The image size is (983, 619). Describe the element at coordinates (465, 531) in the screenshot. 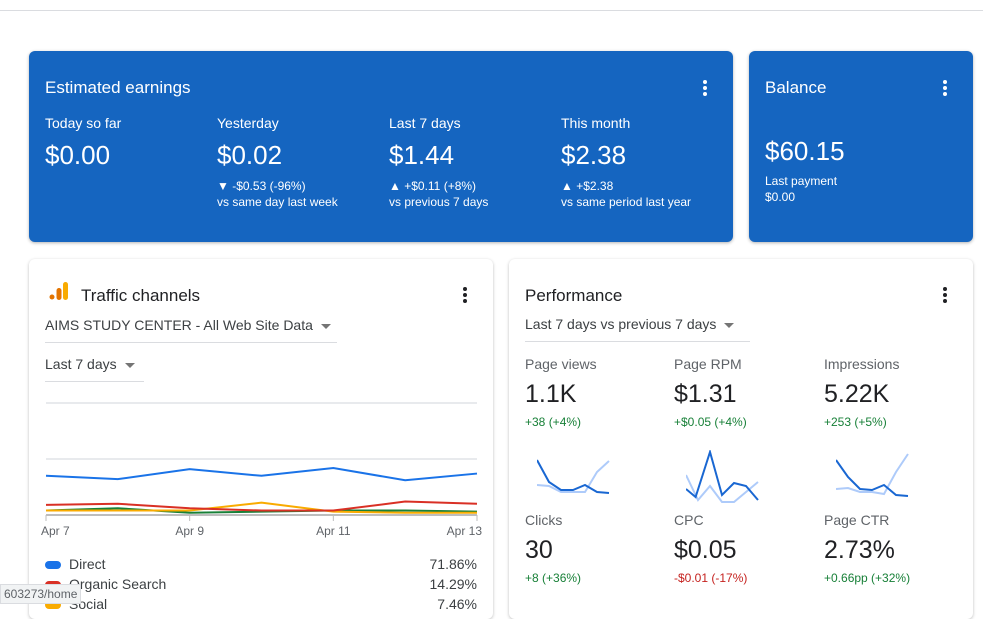

I see `x-tick-label: Apr 13` at that location.